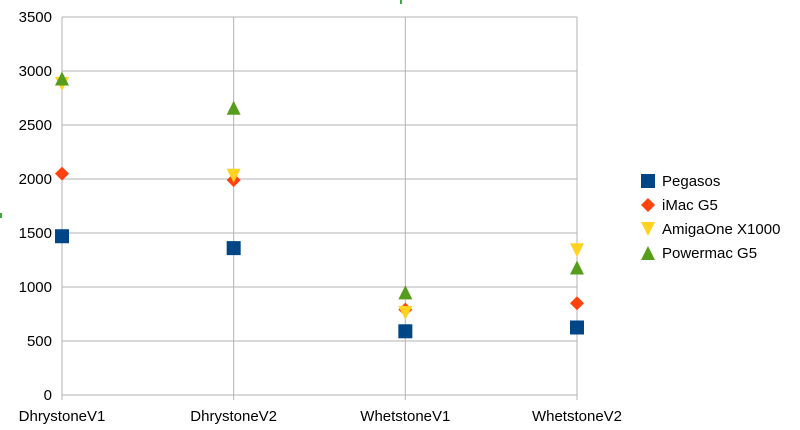 The width and height of the screenshot is (800, 430). What do you see at coordinates (710, 217) in the screenshot?
I see `legend: Pegasos iMac G5 AmigaOne X1000 Powermac G5` at bounding box center [710, 217].